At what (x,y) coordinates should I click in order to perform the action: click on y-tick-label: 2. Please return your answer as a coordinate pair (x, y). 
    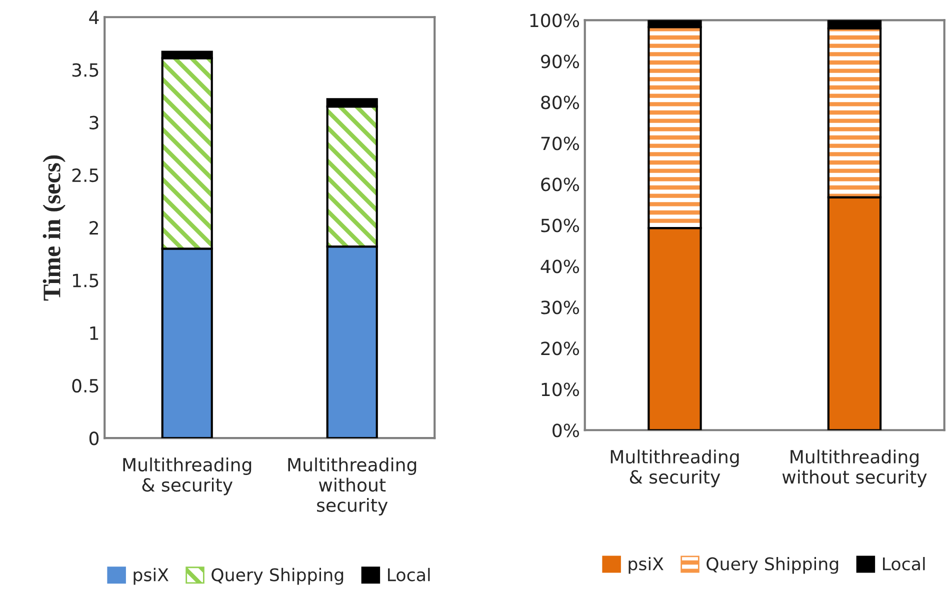
    Looking at the image, I should click on (94, 227).